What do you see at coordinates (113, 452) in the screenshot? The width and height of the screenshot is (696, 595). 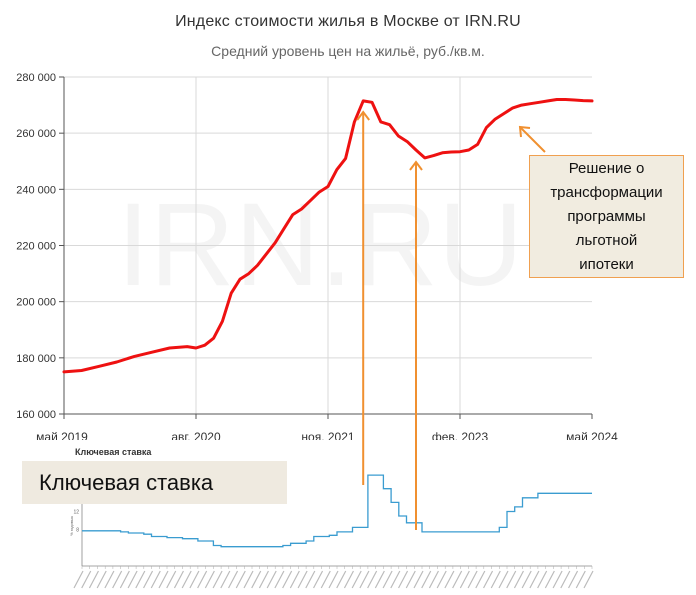 I see `rate-chart-title: Ключевая ставка` at bounding box center [113, 452].